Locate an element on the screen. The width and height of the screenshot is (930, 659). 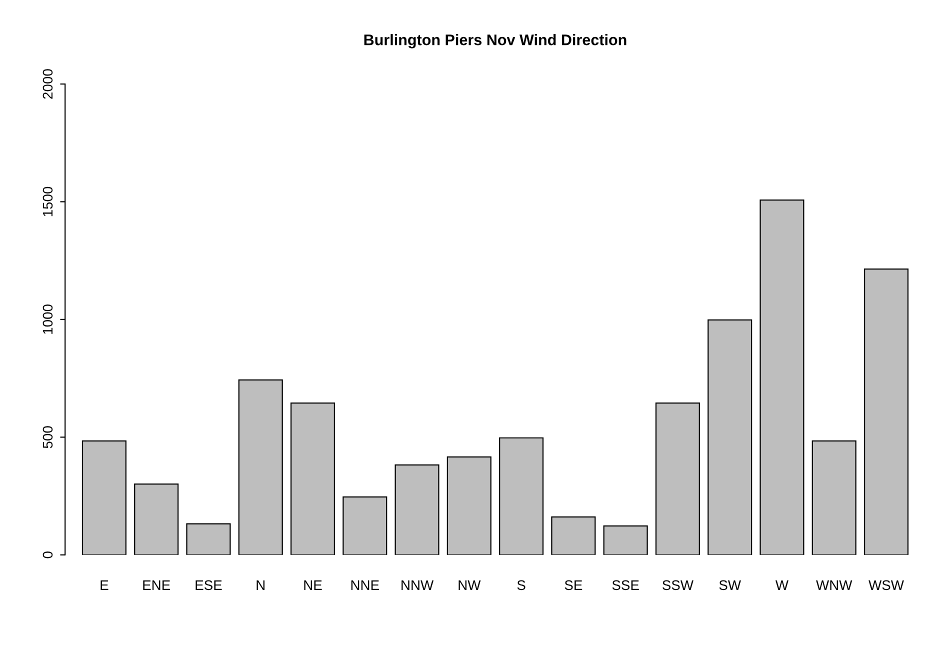
x-tick-label: NW is located at coordinates (469, 585).